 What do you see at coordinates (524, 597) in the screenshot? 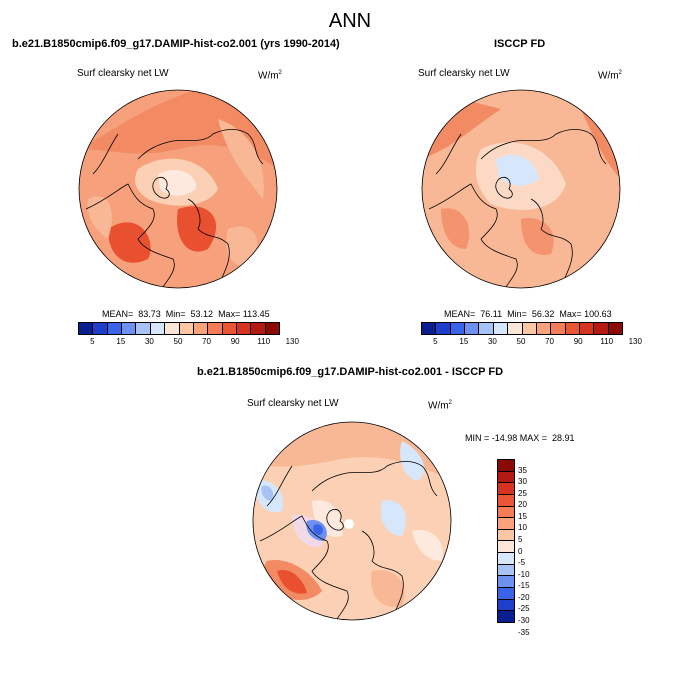
I see `panel3-colorbar-tick-label: -20` at bounding box center [524, 597].